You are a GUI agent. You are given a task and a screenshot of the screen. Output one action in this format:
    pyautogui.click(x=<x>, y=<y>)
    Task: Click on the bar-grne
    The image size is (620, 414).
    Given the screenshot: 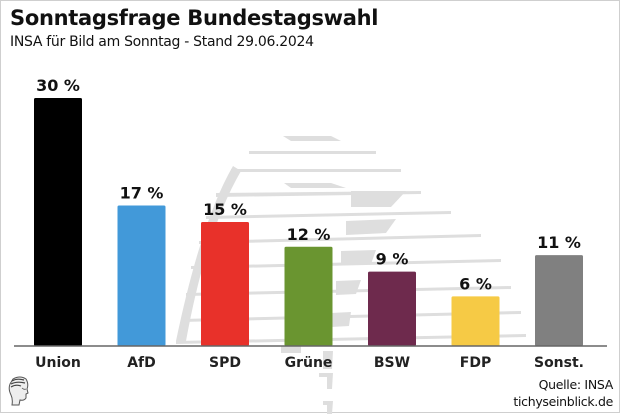 What is the action you would take?
    pyautogui.click(x=308, y=296)
    